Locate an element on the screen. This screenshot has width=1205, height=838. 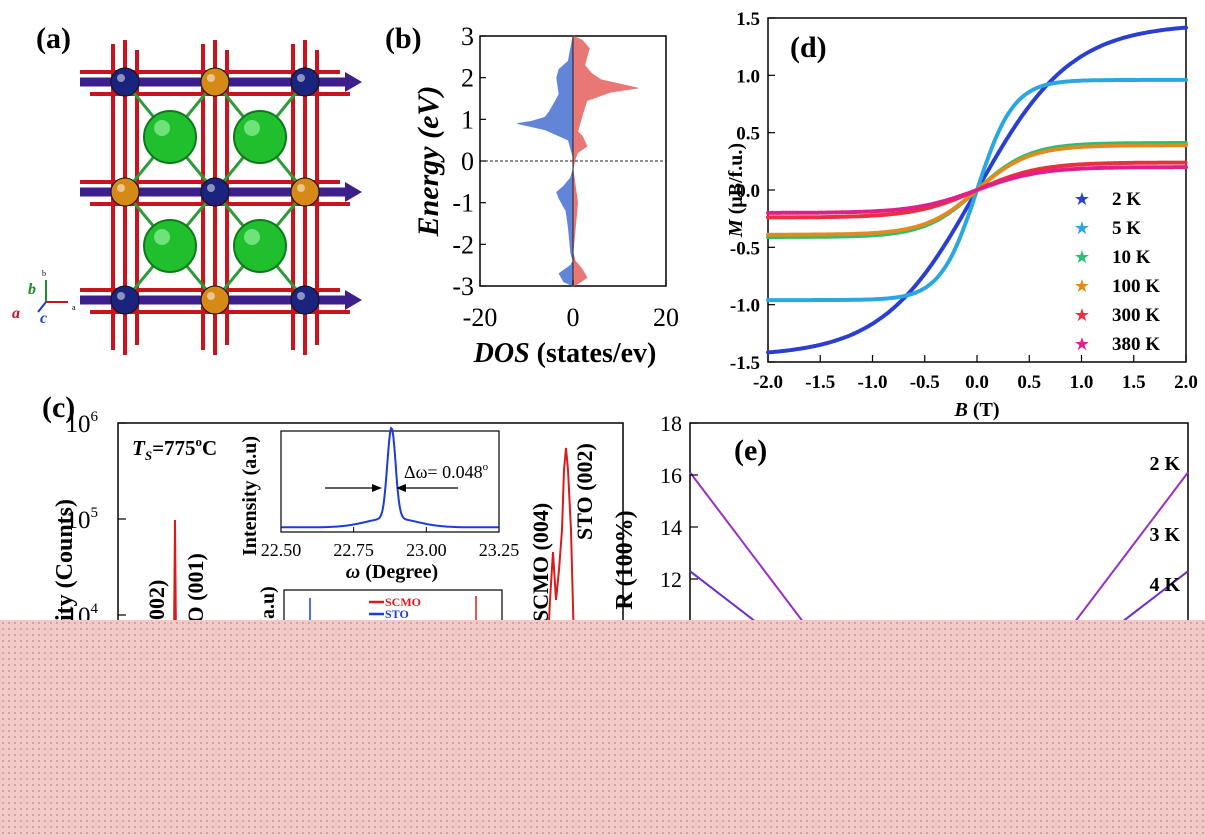
dos-plot-area is located at coordinates (573, 161).